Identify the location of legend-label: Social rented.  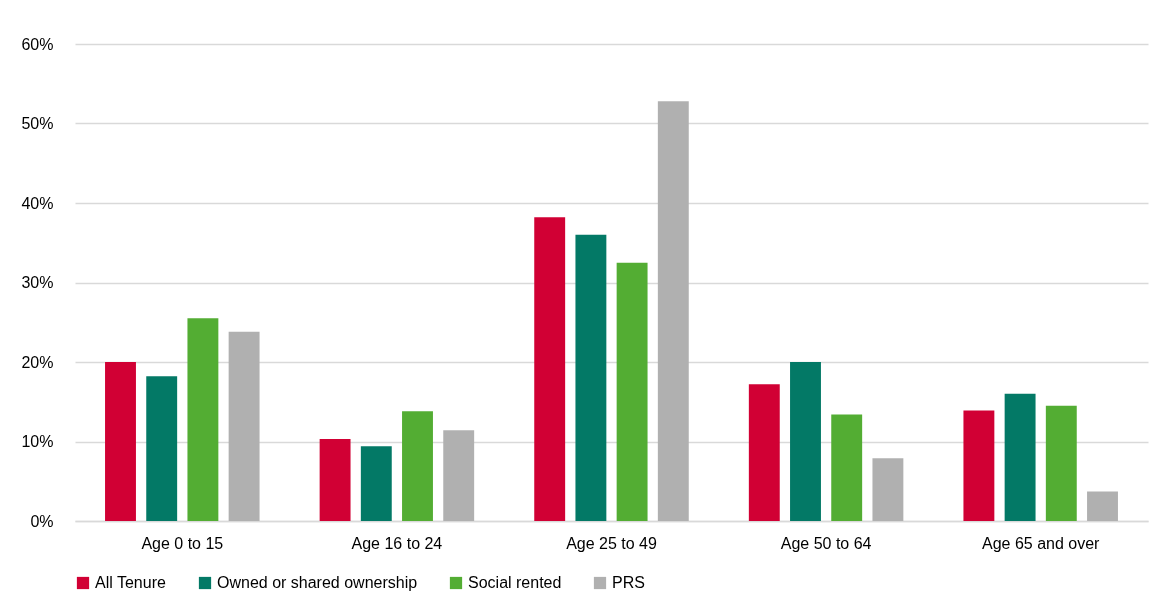
(515, 582).